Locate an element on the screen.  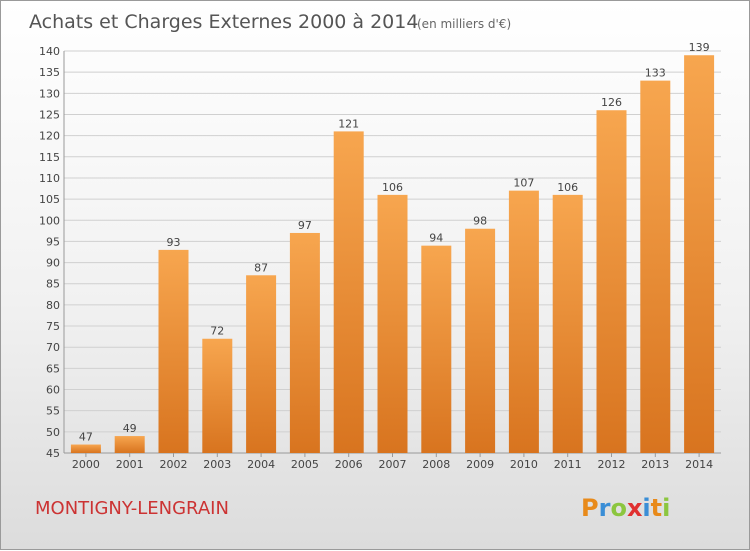
y-tick-label: 80 is located at coordinates (53, 305).